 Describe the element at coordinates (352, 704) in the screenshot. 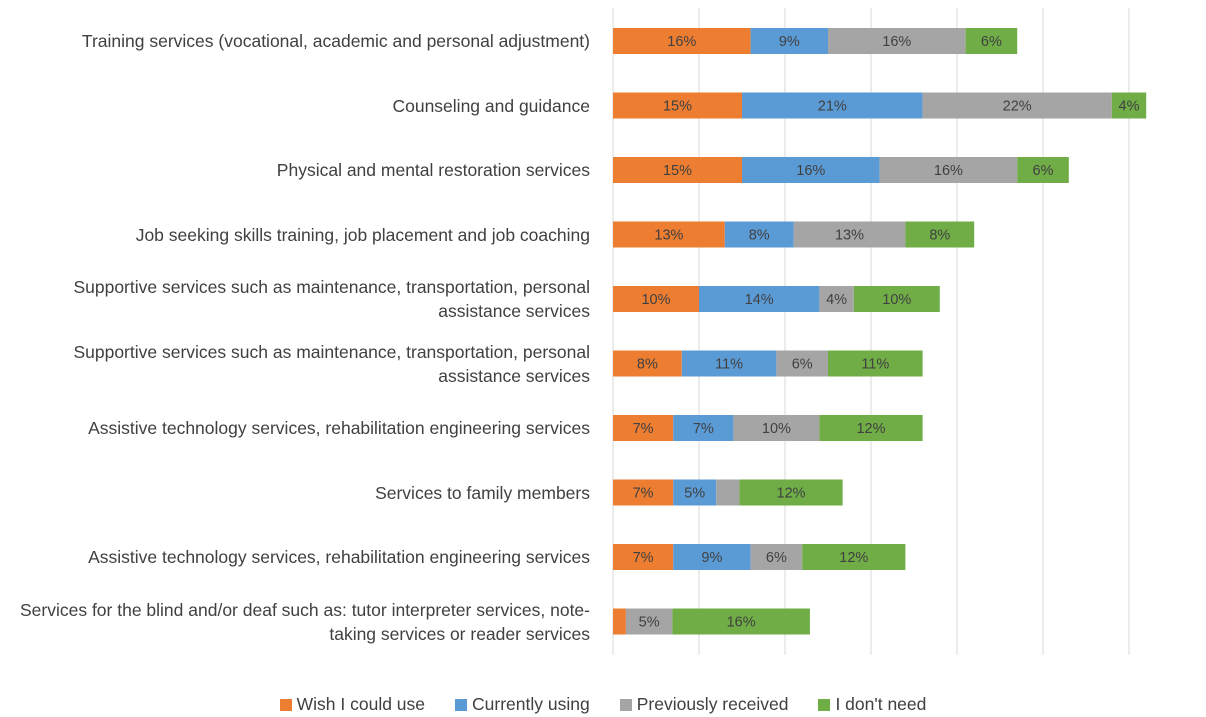

I see `legend-item: Wish I could use` at that location.